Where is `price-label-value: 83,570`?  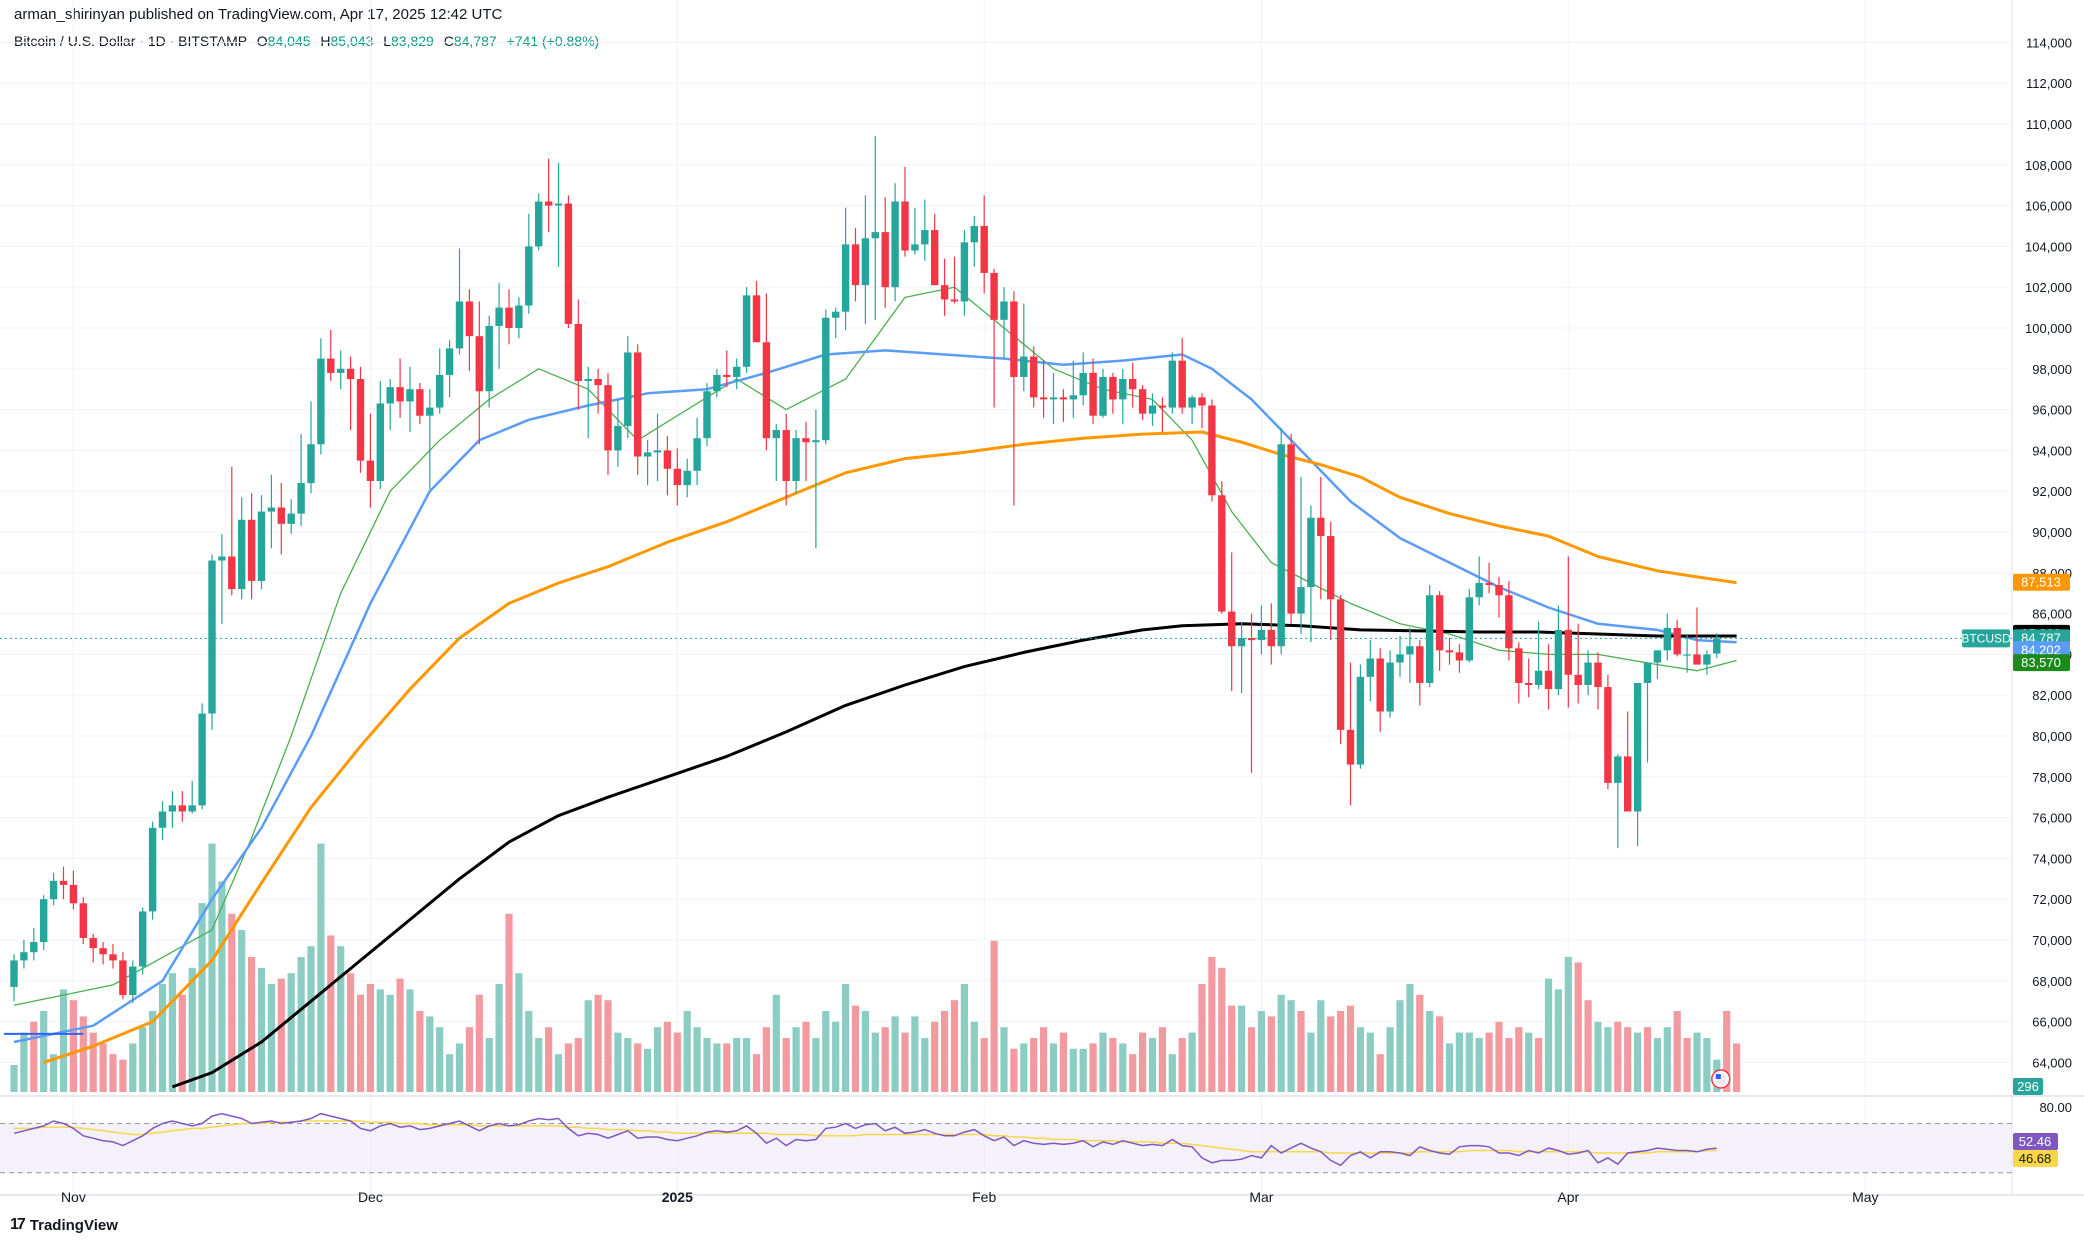 price-label-value: 83,570 is located at coordinates (2041, 662).